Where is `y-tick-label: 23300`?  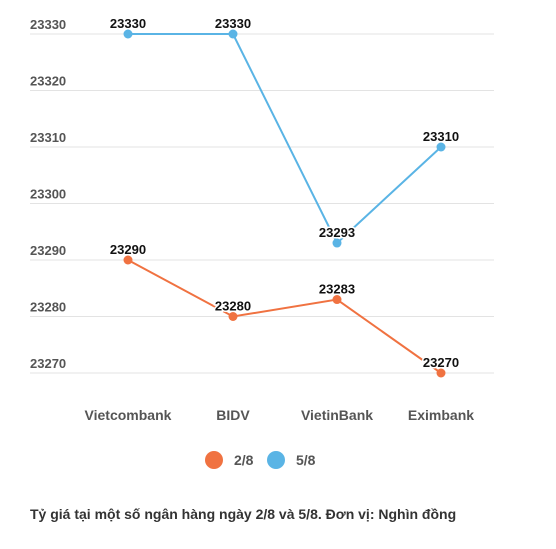 y-tick-label: 23300 is located at coordinates (48, 194).